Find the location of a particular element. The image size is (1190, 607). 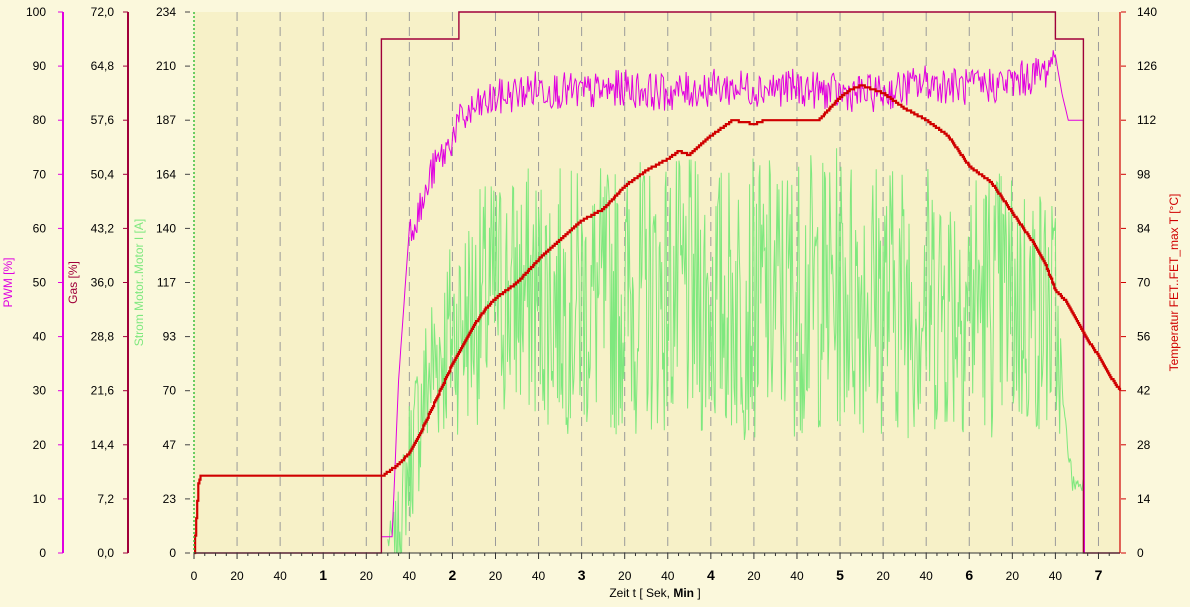

x-axis-label: Zeit t [ Sek, Min ] is located at coordinates (654, 593).